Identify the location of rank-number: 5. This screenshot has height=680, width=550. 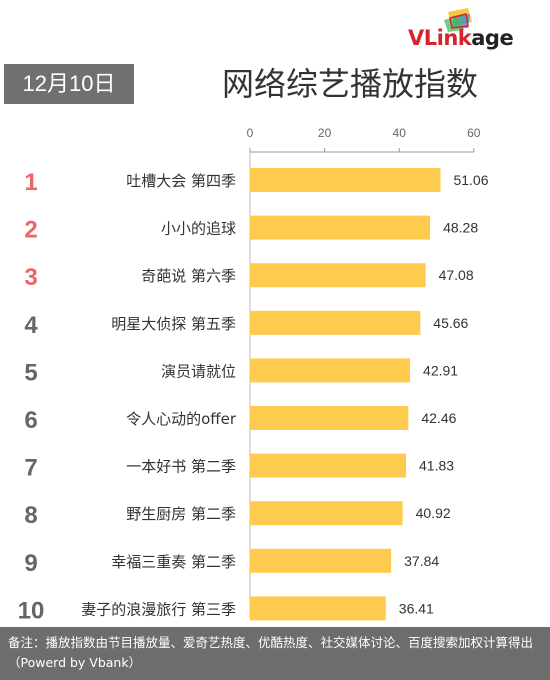
(30, 372).